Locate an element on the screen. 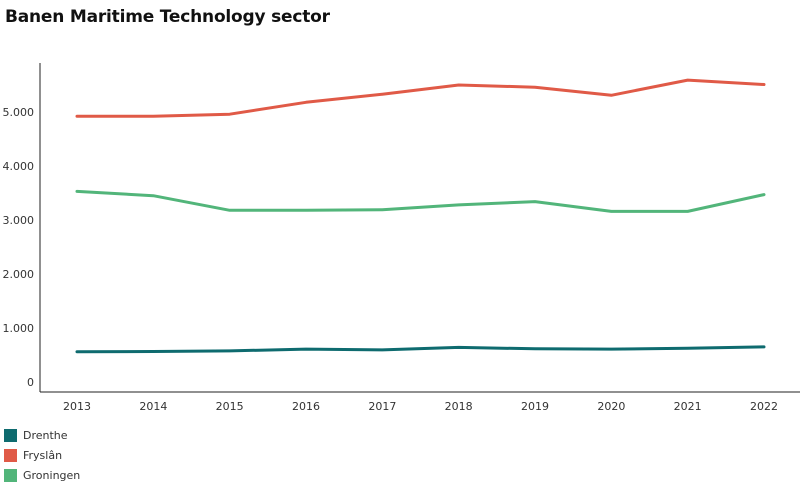  legend: Drenthe Fryslân Groningen is located at coordinates (42, 455).